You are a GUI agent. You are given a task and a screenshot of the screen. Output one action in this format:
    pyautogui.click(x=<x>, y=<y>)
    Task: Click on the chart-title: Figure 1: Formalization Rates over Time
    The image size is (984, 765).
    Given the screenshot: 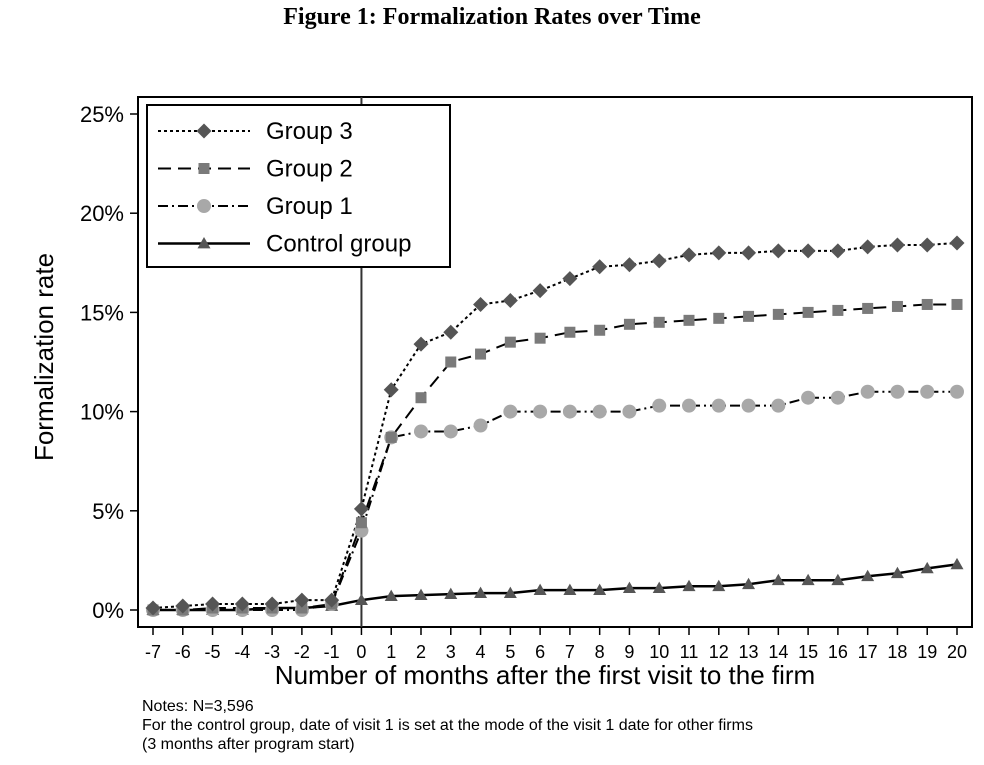 What is the action you would take?
    pyautogui.click(x=492, y=17)
    